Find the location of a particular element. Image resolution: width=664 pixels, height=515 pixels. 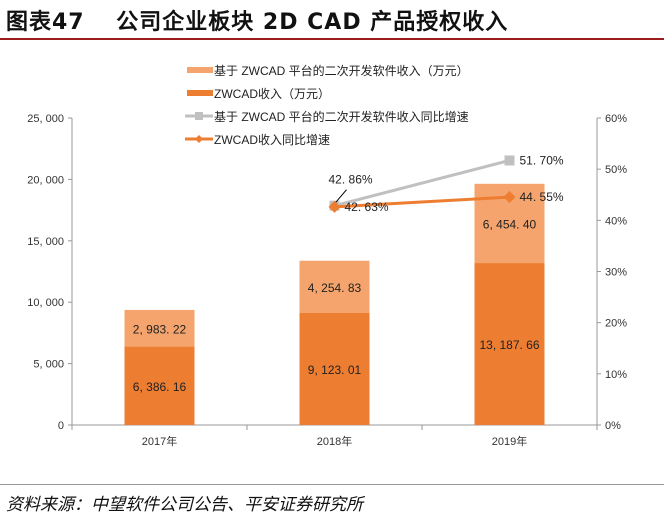

y2-tick-label: 50% is located at coordinates (616, 170).